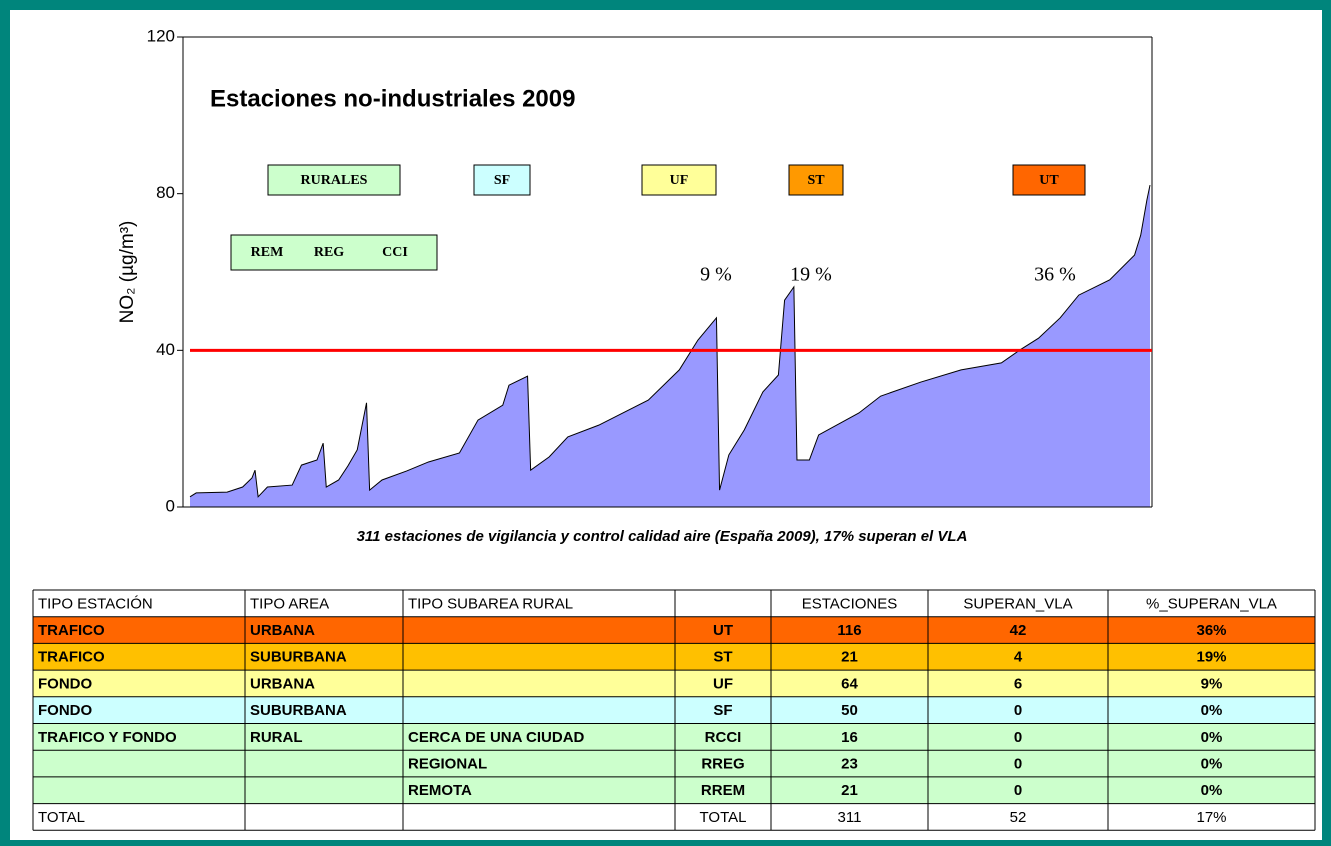 The height and width of the screenshot is (846, 1331). Describe the element at coordinates (267, 252) in the screenshot. I see `legend-label: REM` at that location.